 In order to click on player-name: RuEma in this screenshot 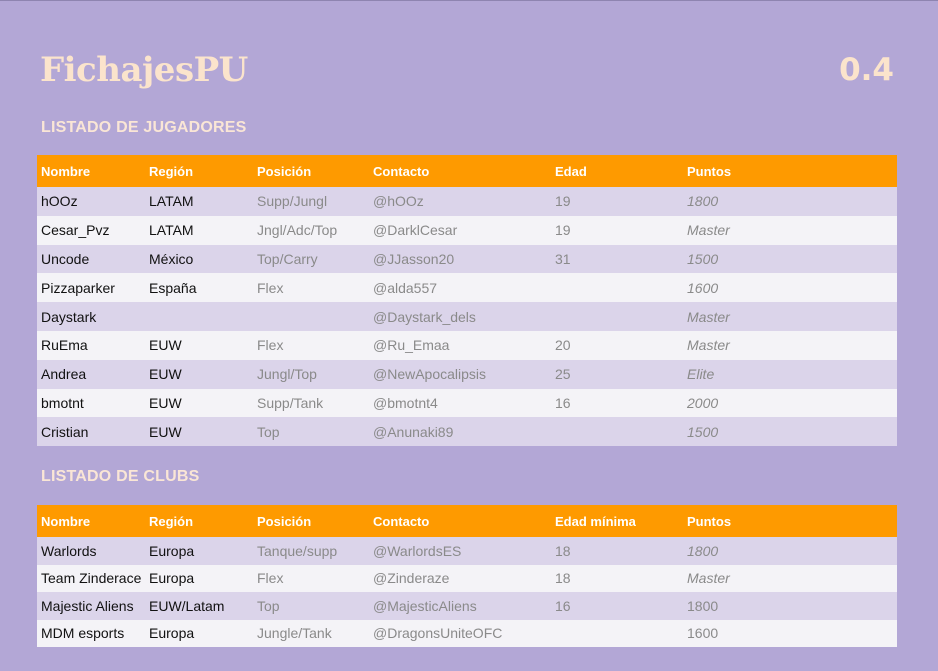, I will do `click(64, 345)`.